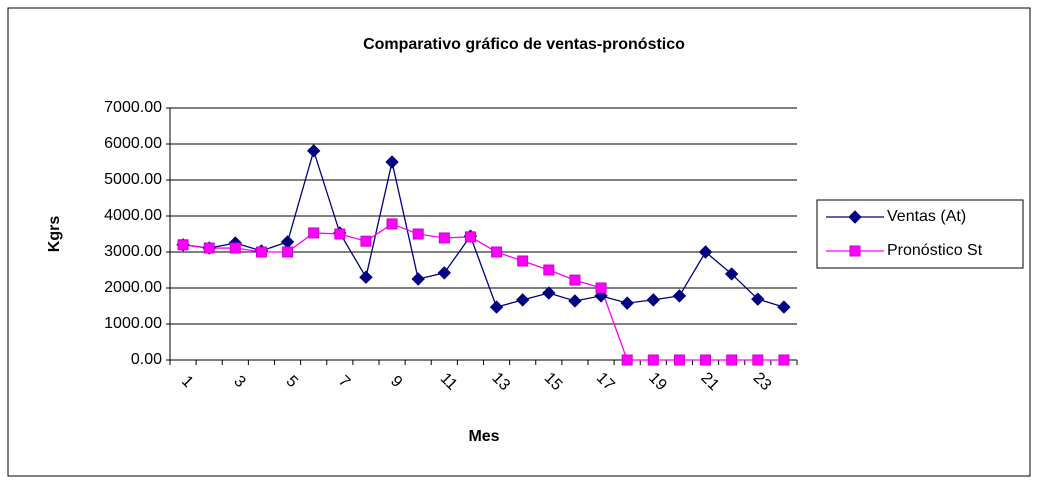 The image size is (1038, 489). What do you see at coordinates (133, 143) in the screenshot?
I see `y-tick-label: 6000.00` at bounding box center [133, 143].